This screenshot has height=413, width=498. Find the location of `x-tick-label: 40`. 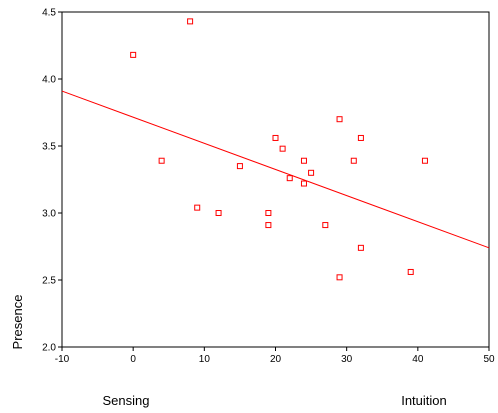

x-tick-label: 40 is located at coordinates (418, 359).